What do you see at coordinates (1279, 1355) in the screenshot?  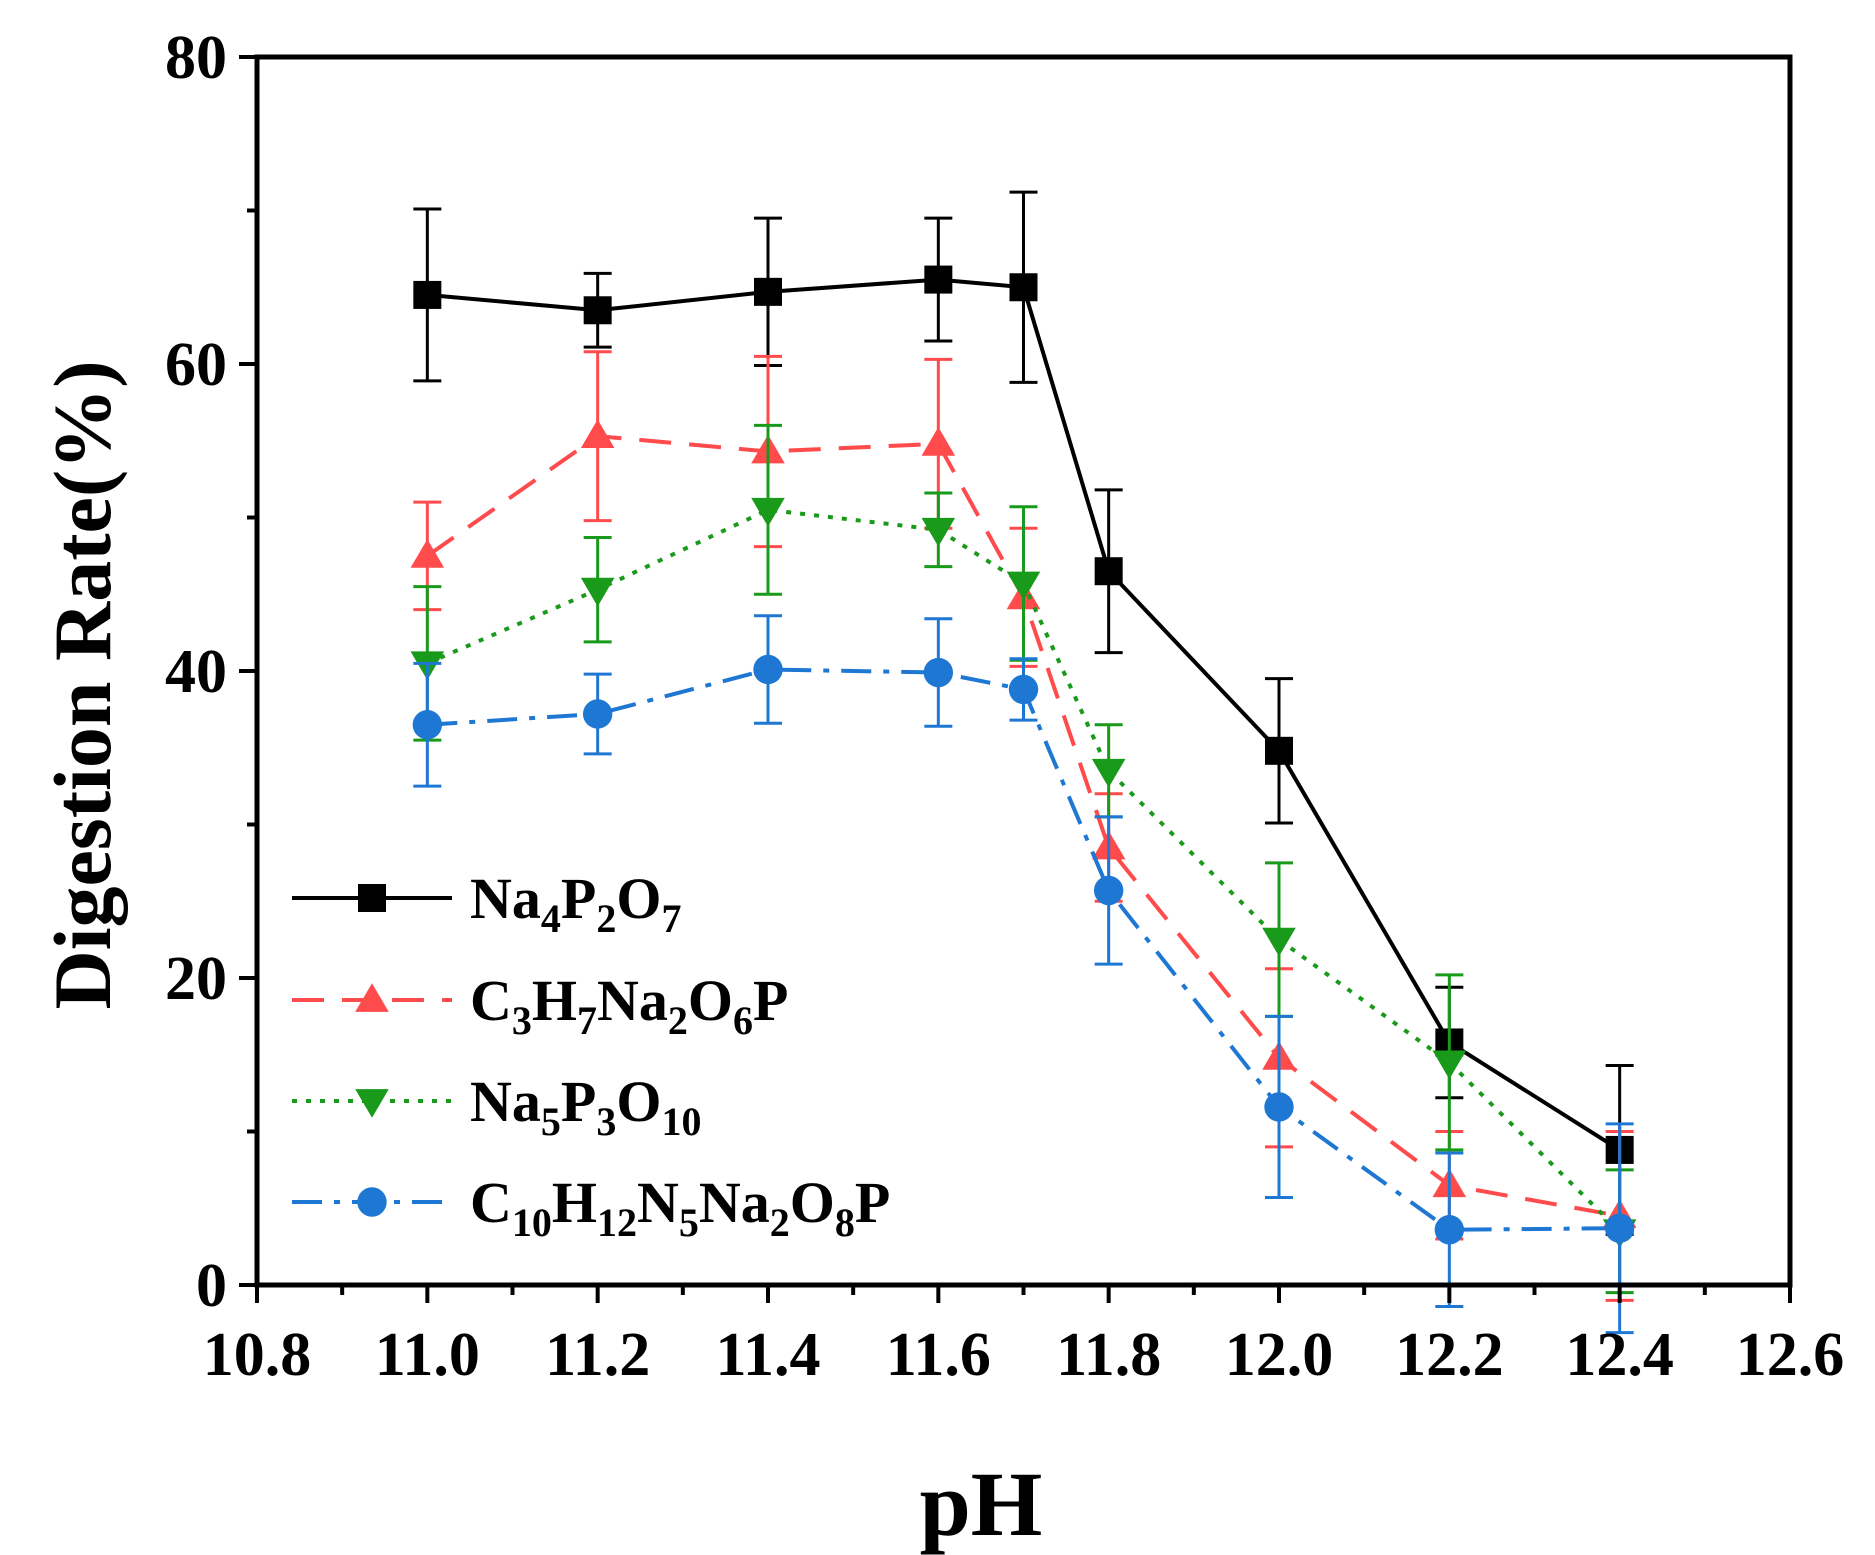 I see `x-tick-label: 12.0` at bounding box center [1279, 1355].